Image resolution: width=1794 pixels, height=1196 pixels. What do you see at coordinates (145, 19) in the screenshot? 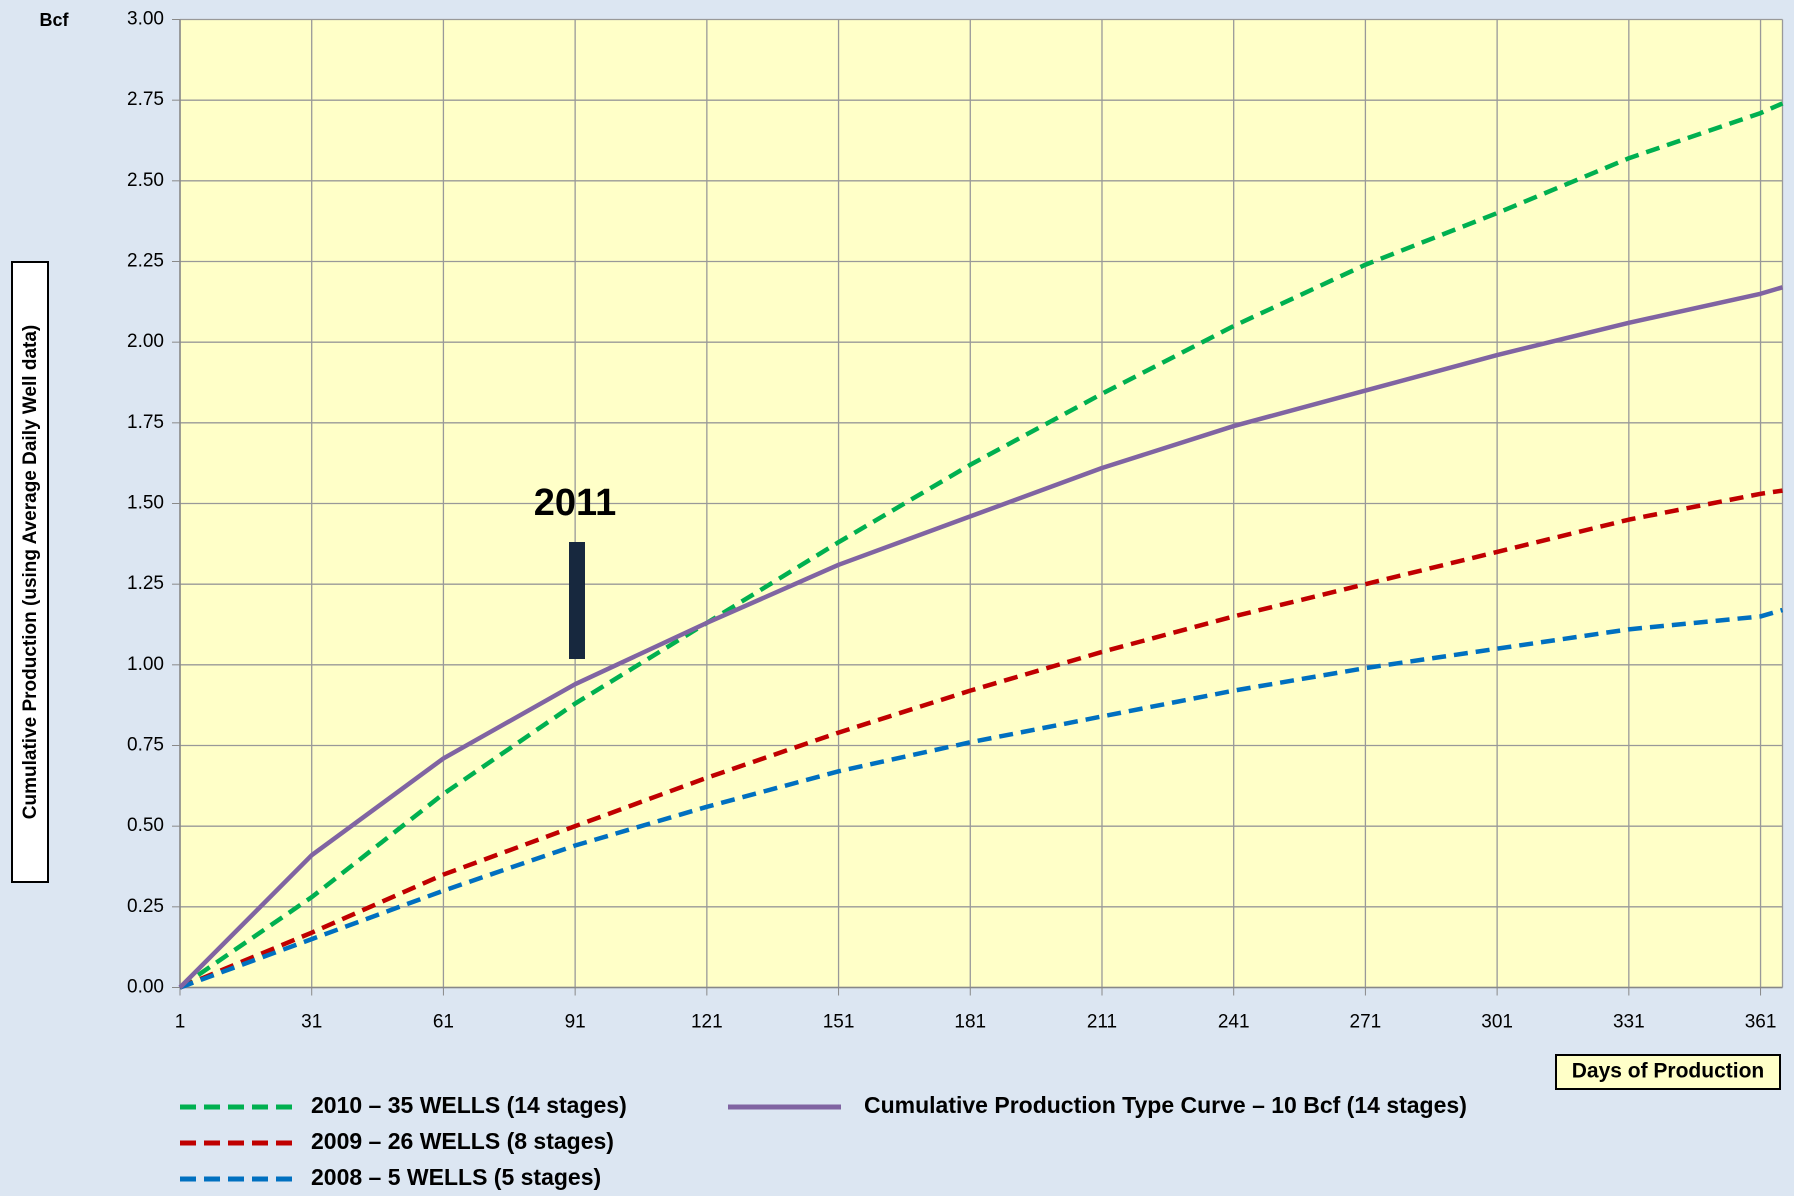
I see `y-tick-label: 3.00` at bounding box center [145, 19].